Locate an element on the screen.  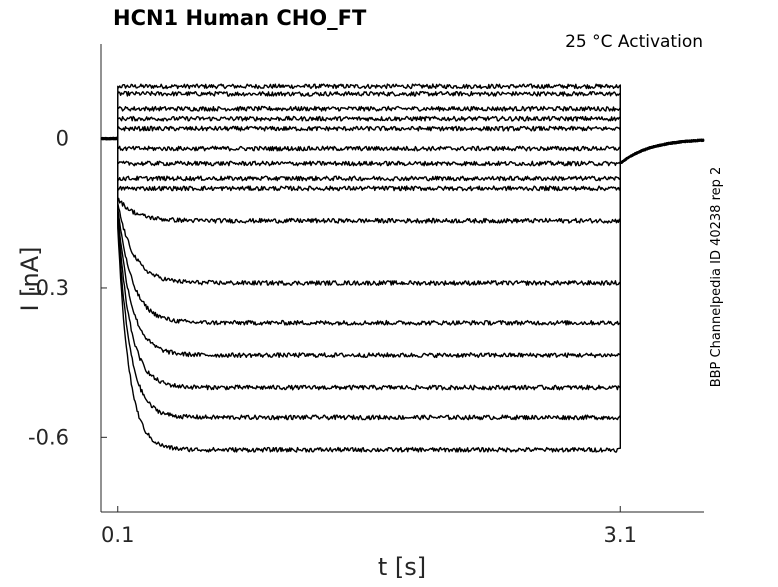
y-axis-label: I [nA] is located at coordinates (30, 278).